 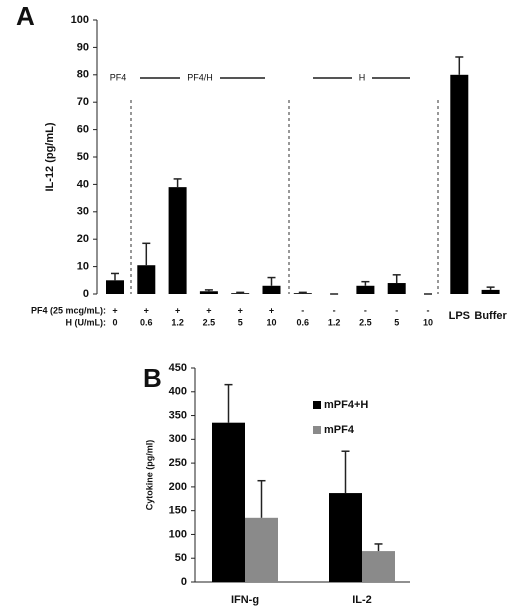 I want to click on y-tick-label: 200, so click(x=178, y=487).